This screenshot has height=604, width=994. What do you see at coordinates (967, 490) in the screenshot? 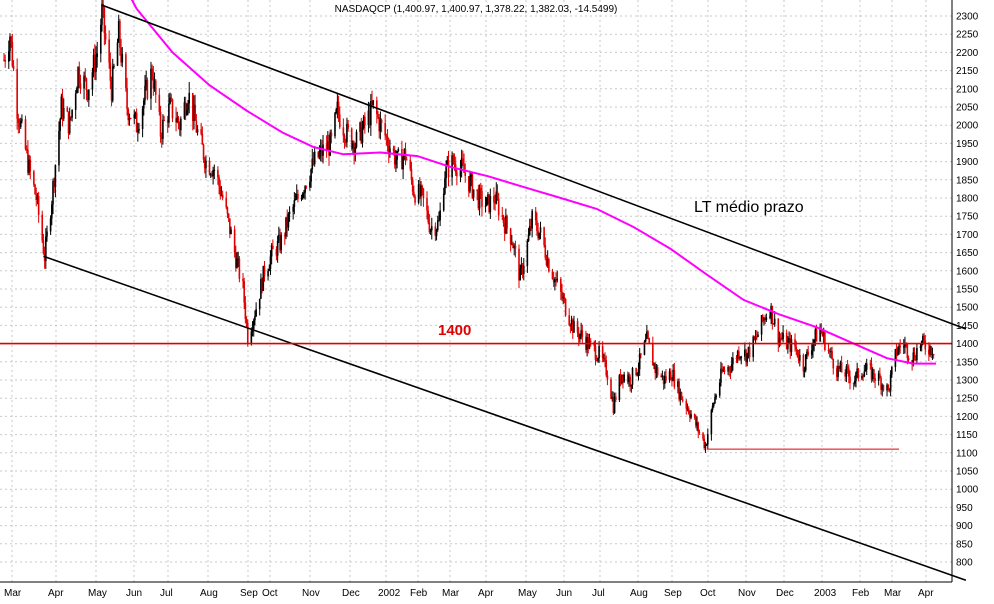
I see `y-tick-label: 1000` at bounding box center [967, 490].